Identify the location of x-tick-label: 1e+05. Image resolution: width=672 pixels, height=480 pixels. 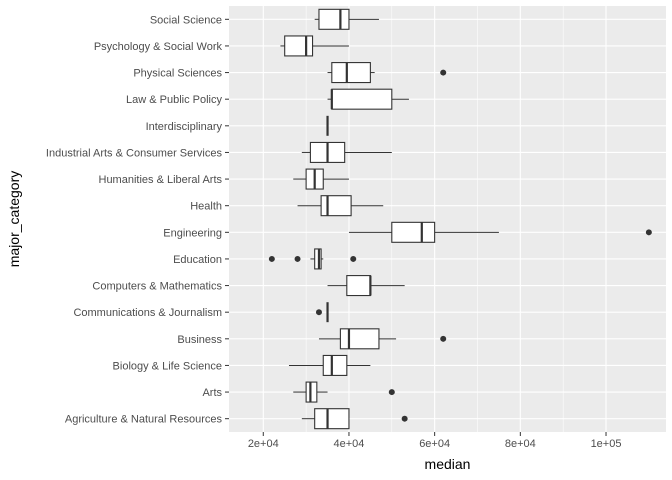
(606, 444).